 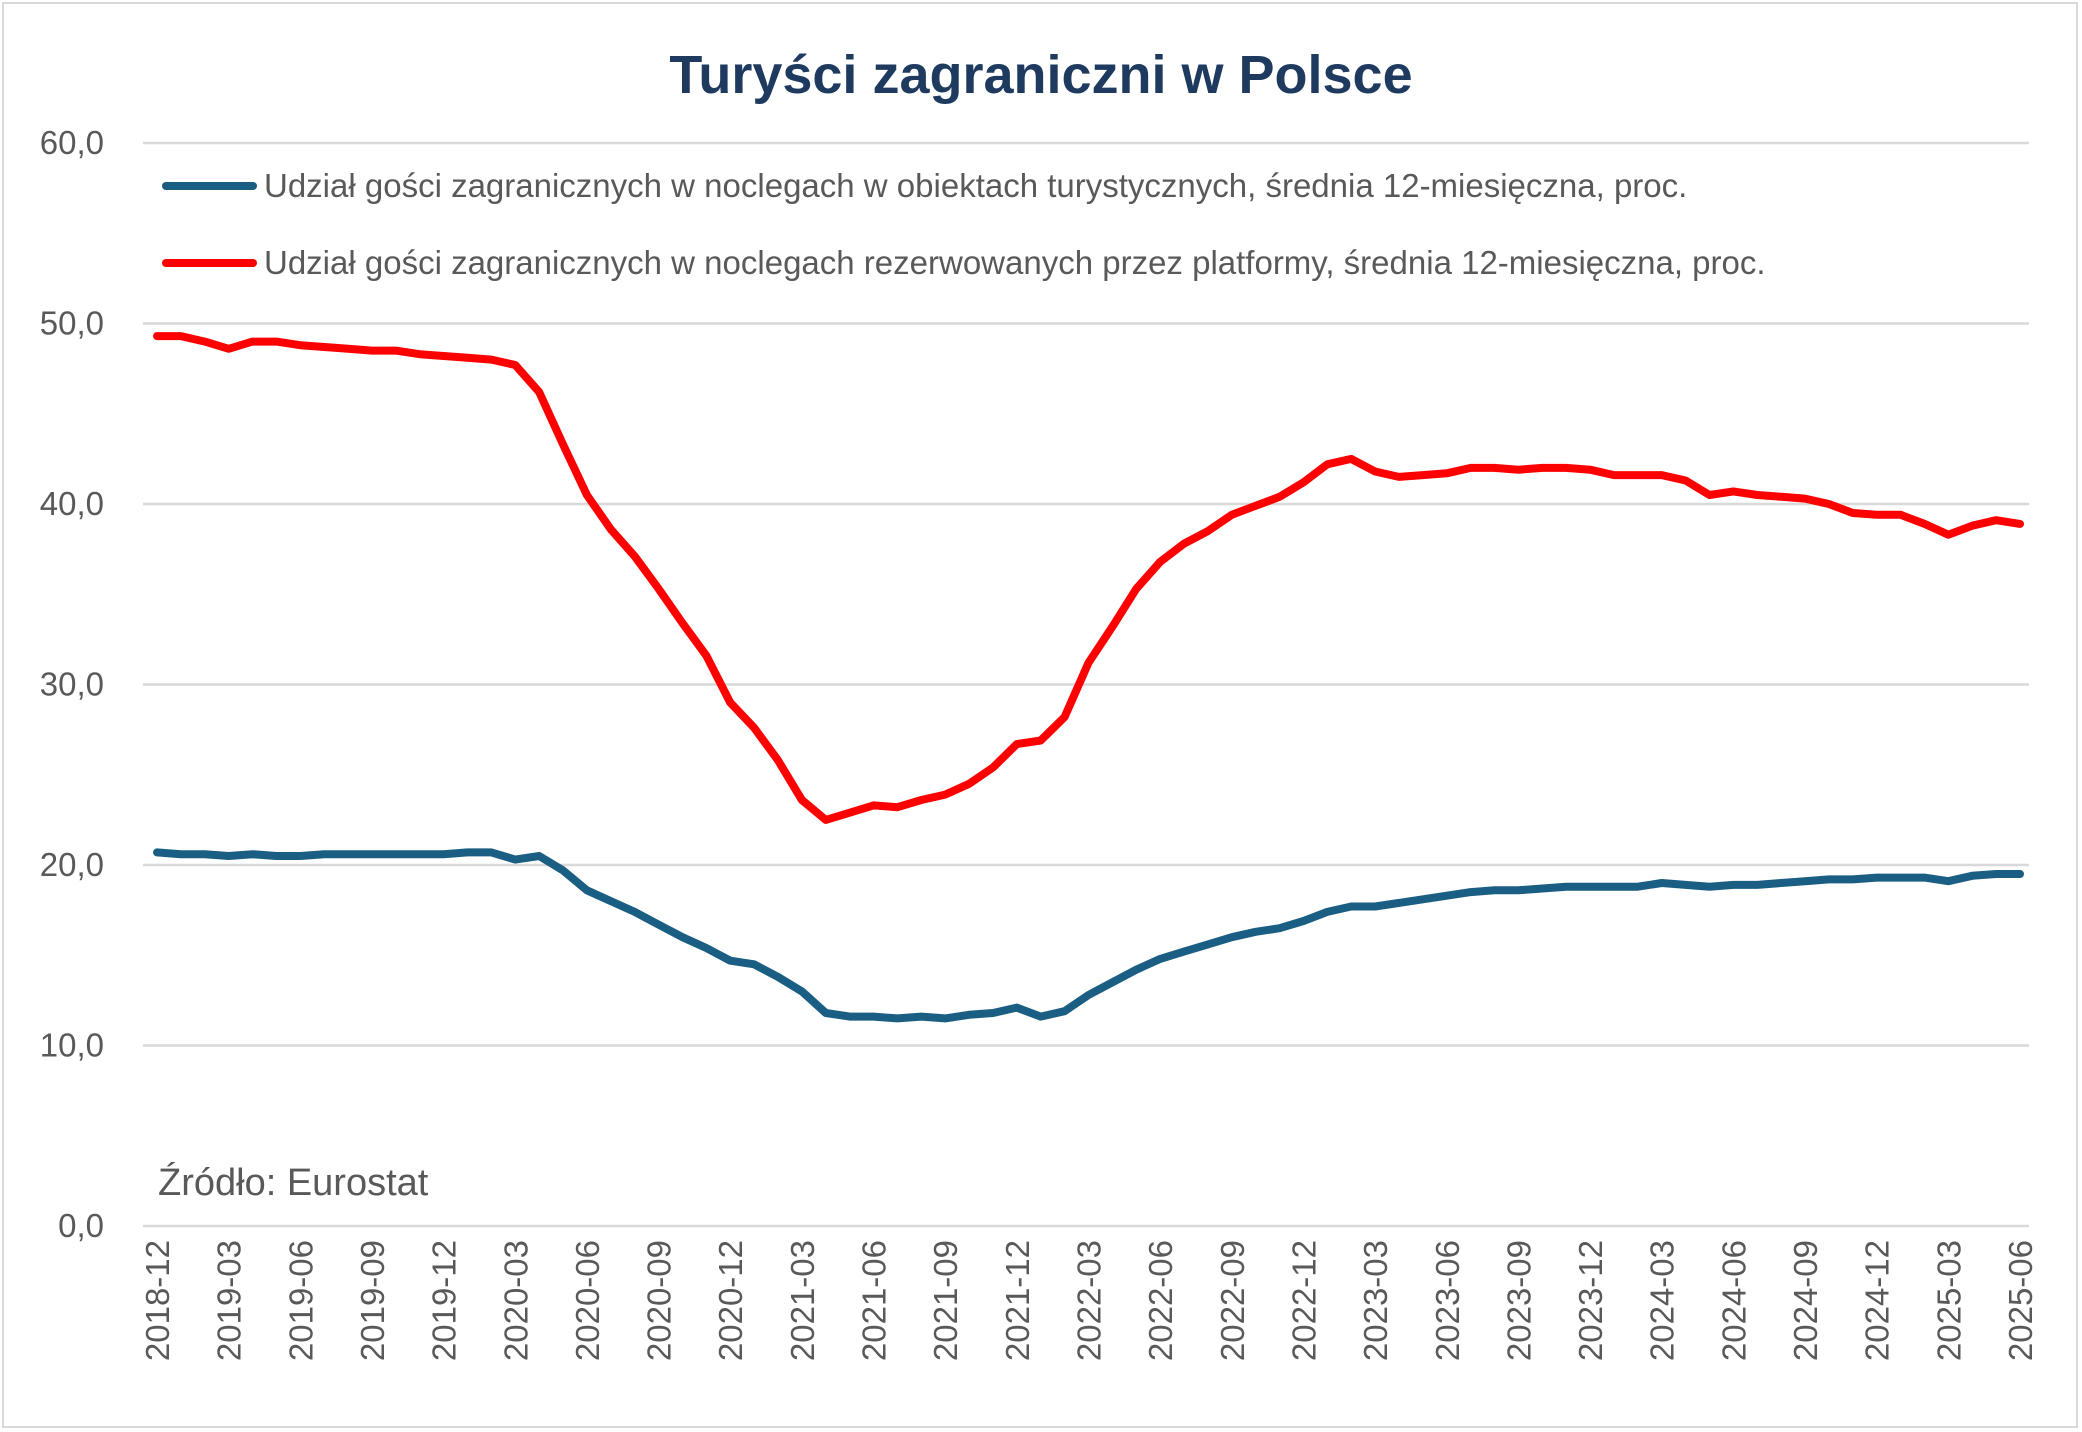 I want to click on x-tick-label: 2023-09, so click(x=1518, y=1300).